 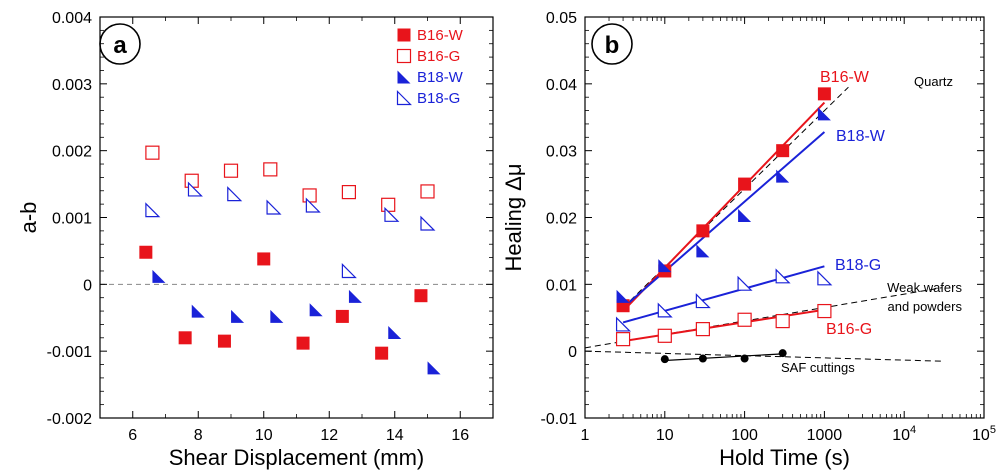 I want to click on fit-line-b18-w, so click(x=724, y=220).